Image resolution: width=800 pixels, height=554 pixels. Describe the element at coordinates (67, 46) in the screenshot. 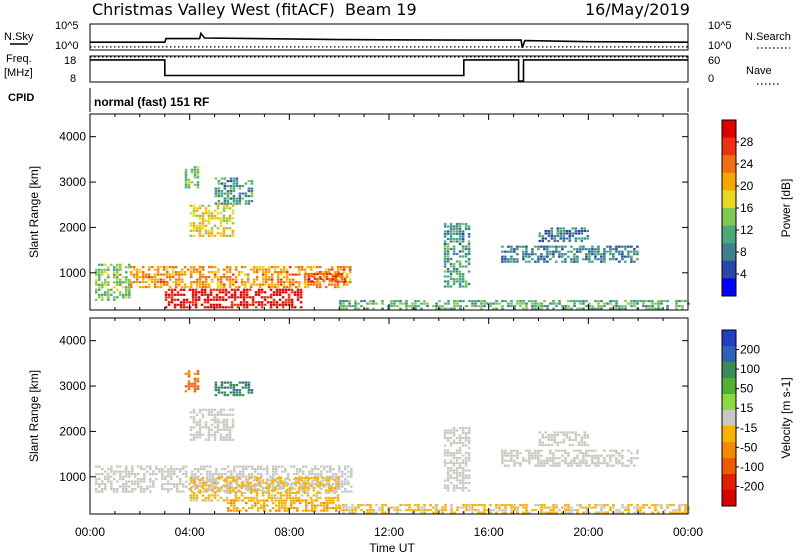

I see `noise-tick-left-bottom: 10^0` at that location.